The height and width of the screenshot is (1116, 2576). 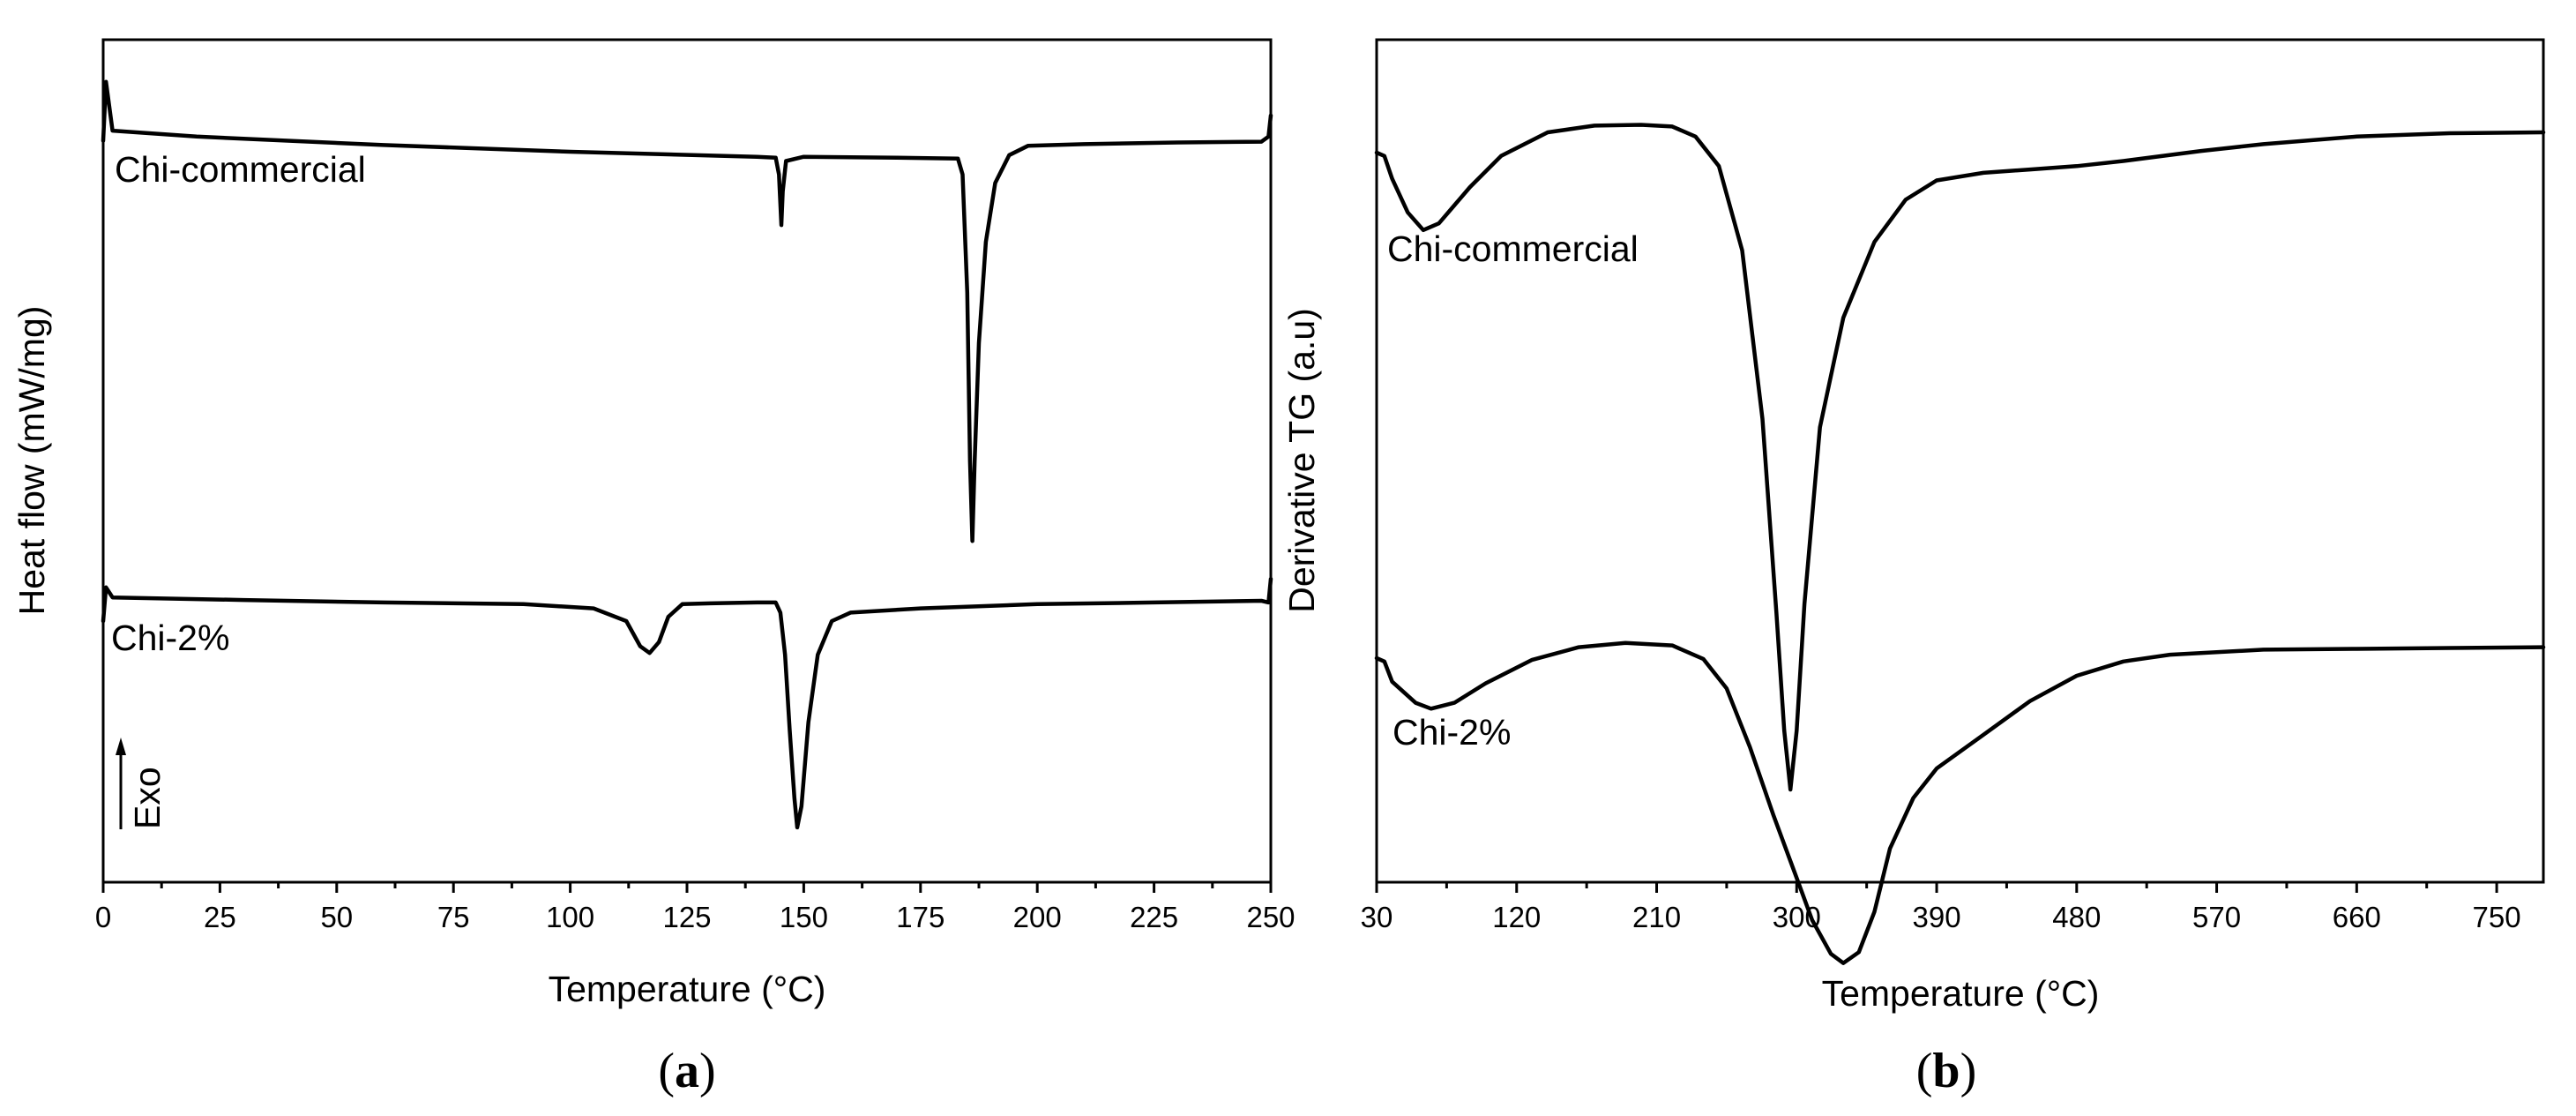 What do you see at coordinates (570, 917) in the screenshot?
I see `panel-a-x-tick-label: 100` at bounding box center [570, 917].